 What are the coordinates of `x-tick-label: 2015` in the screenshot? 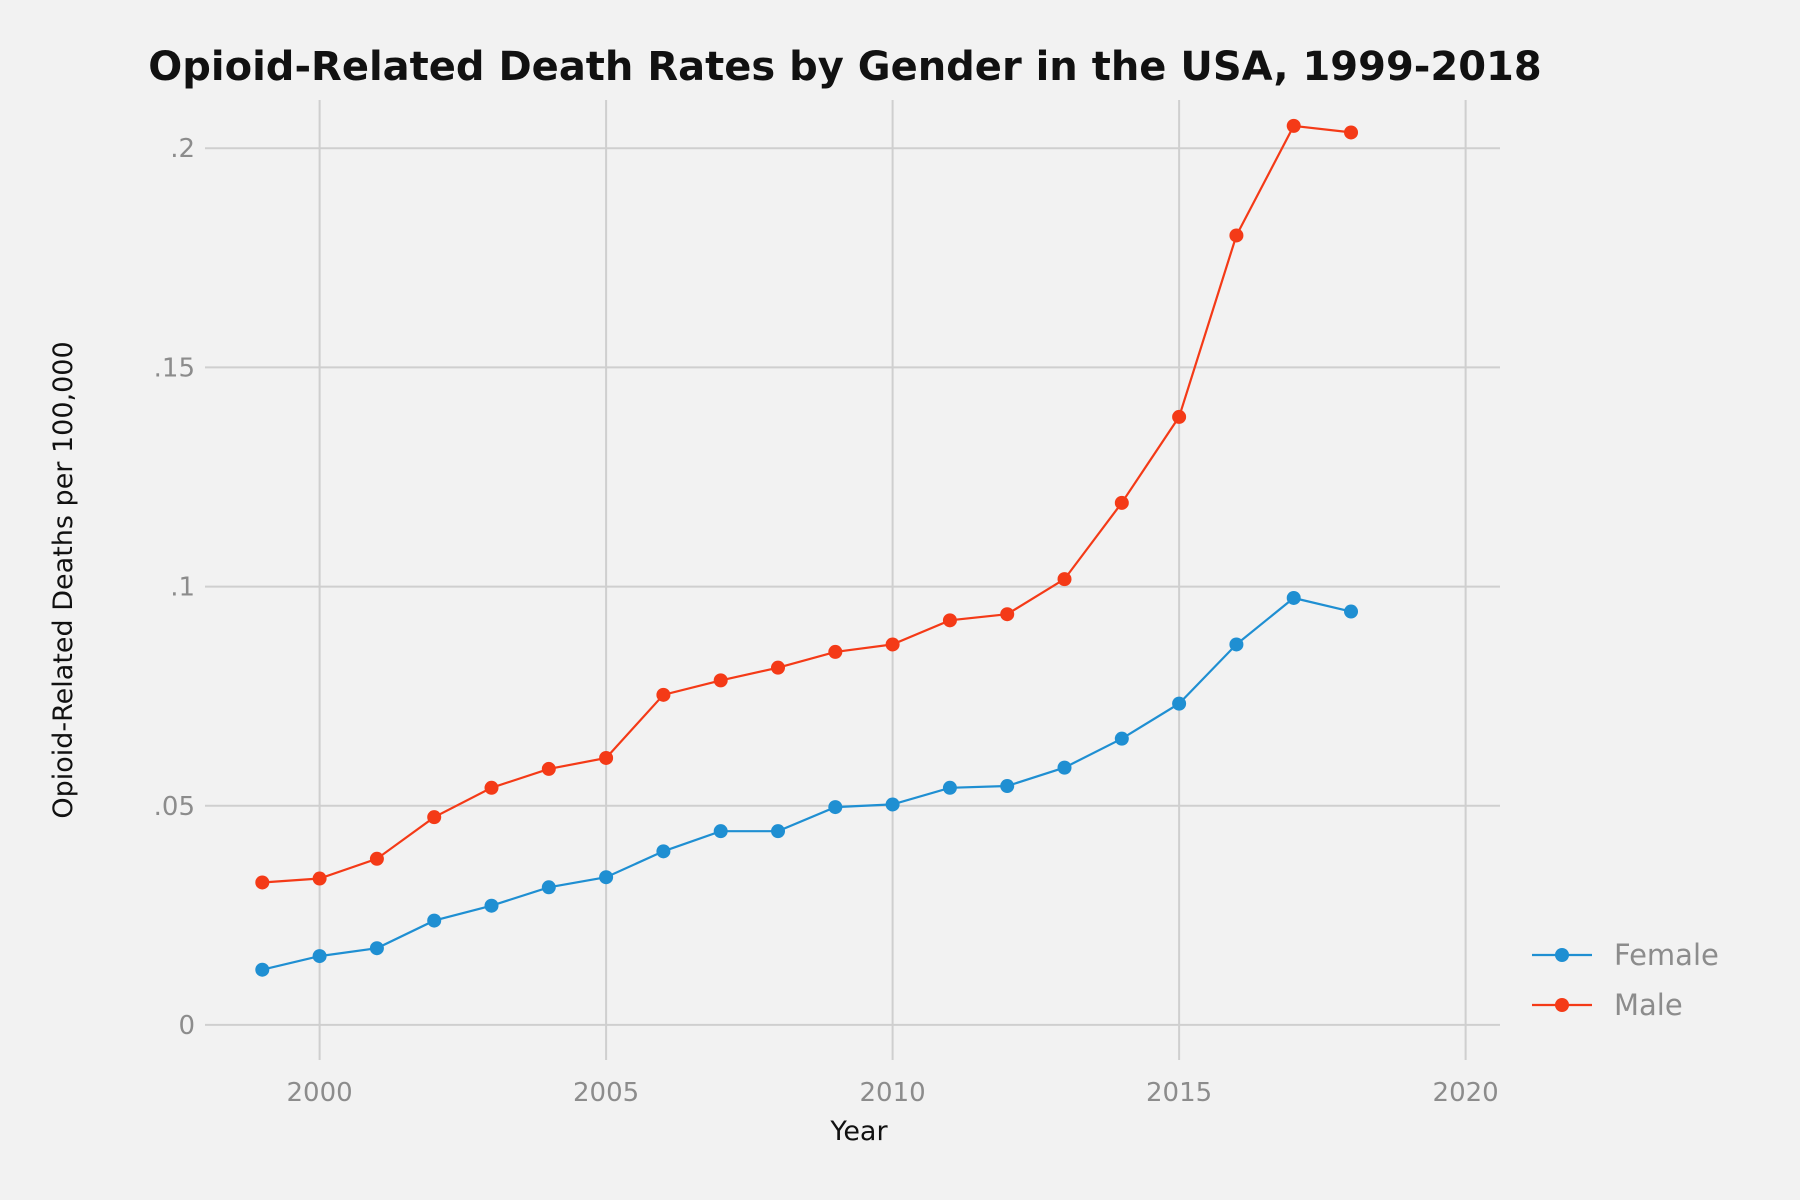 It's located at (1179, 1093).